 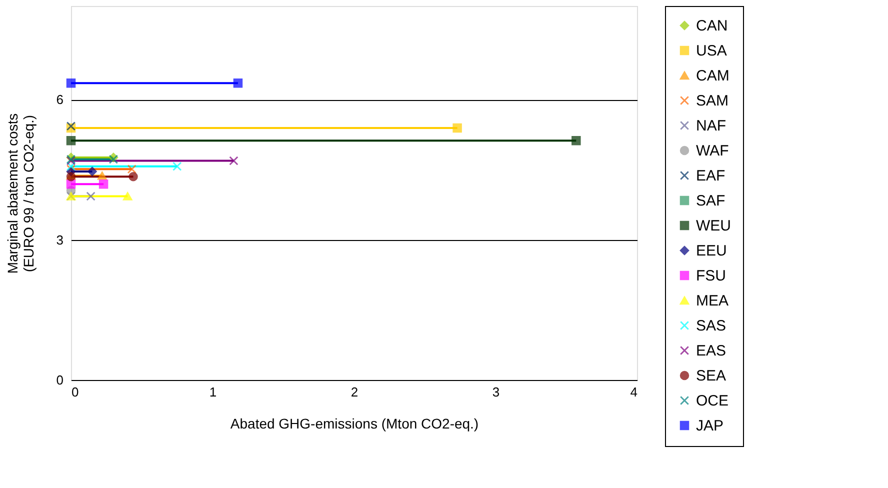 I want to click on y-tick-label: 0, so click(x=60, y=380).